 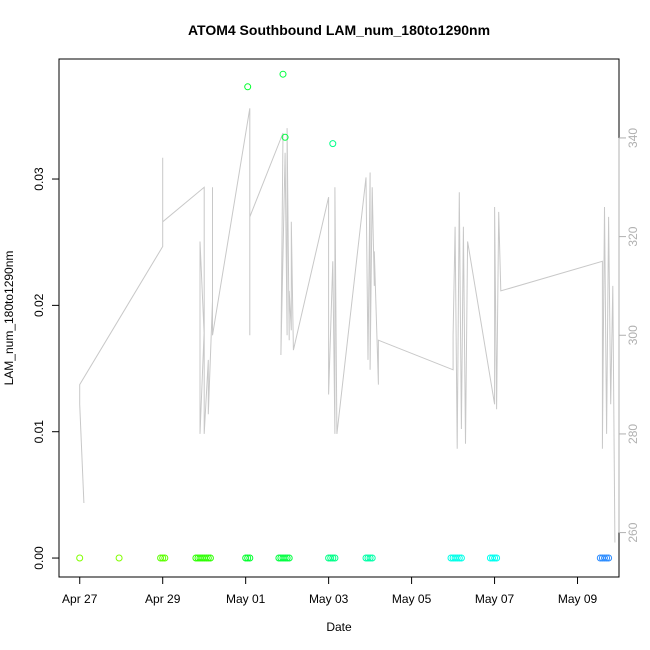 I want to click on y-tick-label: 0.02, so click(x=39, y=305).